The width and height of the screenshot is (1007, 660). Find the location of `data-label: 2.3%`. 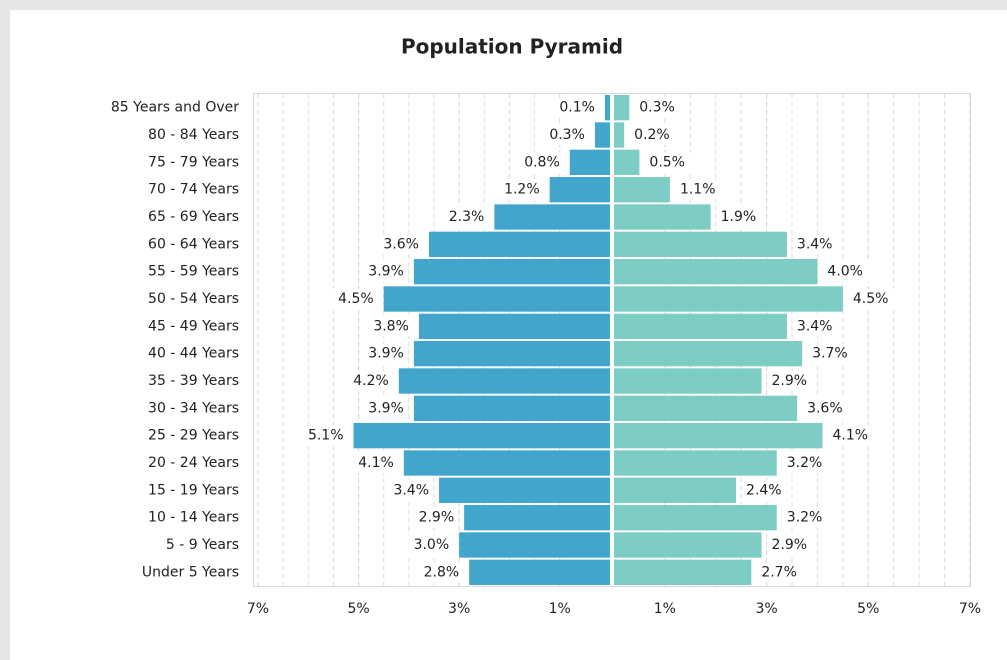

data-label: 2.3% is located at coordinates (467, 217).